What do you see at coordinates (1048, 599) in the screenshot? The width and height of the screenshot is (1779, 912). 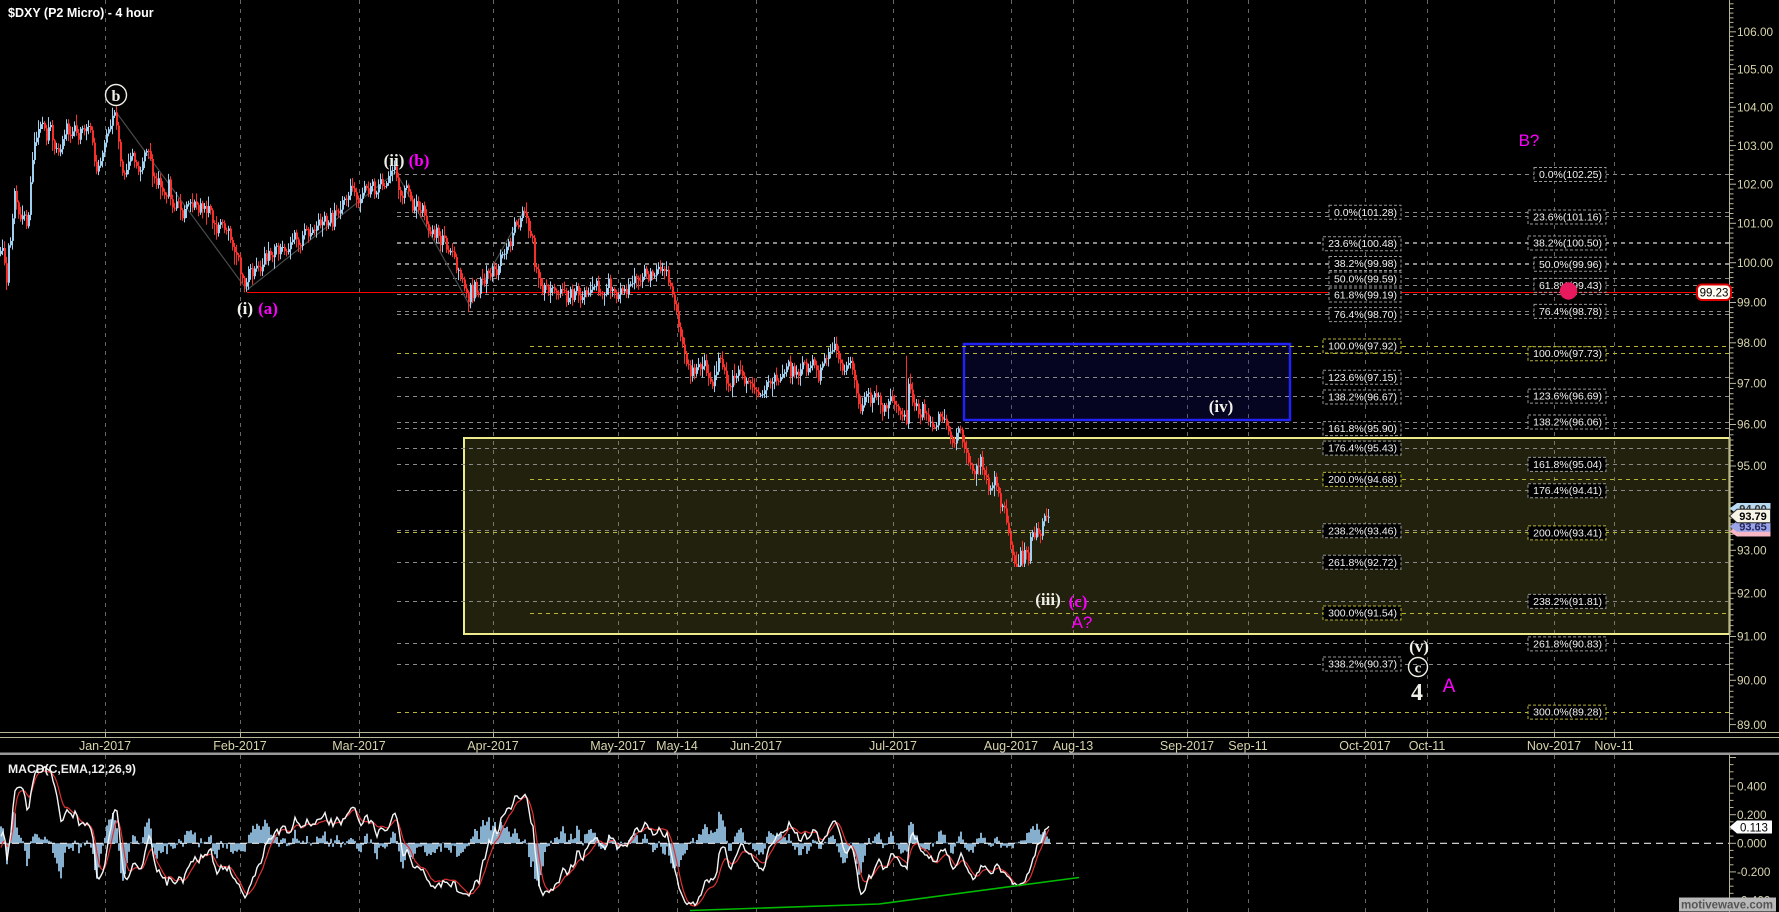 I see `svg-text: (iii)` at bounding box center [1048, 599].